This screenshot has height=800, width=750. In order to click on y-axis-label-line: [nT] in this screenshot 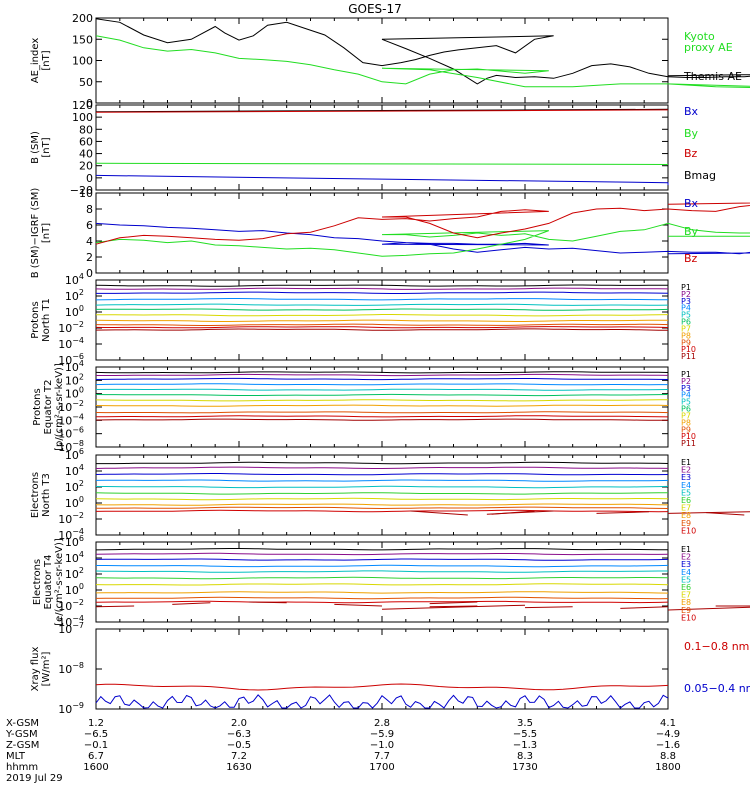, I will do `click(46, 60)`.